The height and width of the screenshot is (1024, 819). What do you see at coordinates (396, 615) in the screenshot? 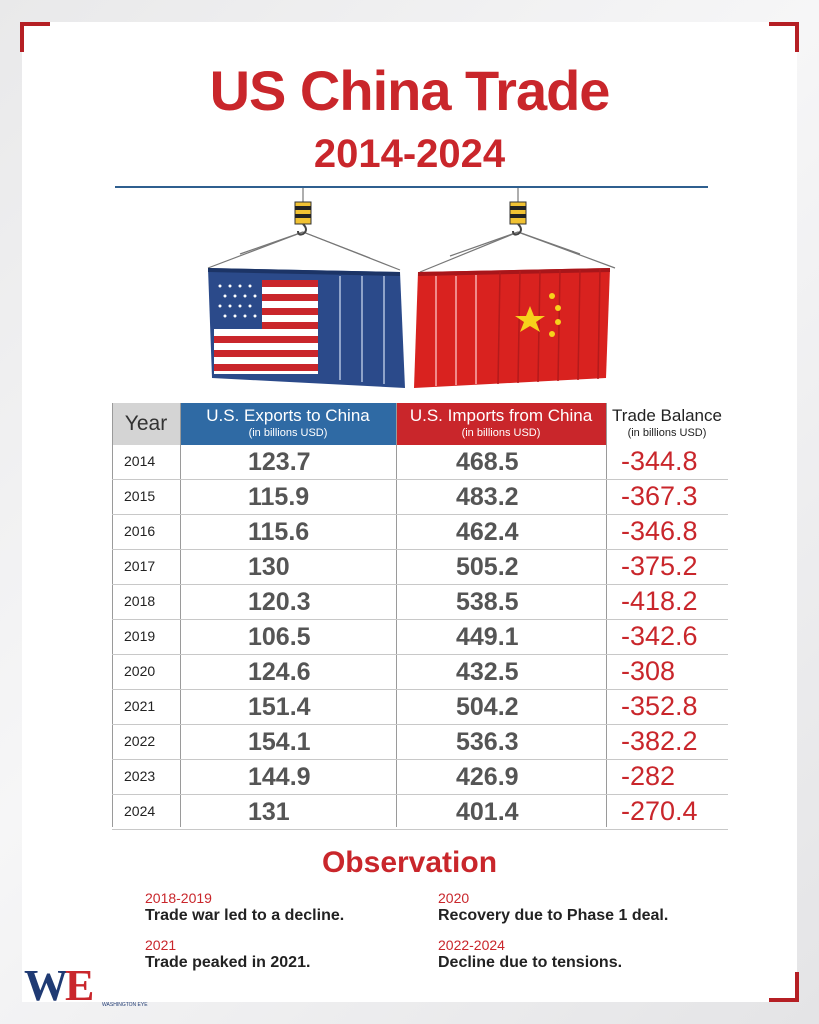
I see `table-divider-exports` at bounding box center [396, 615].